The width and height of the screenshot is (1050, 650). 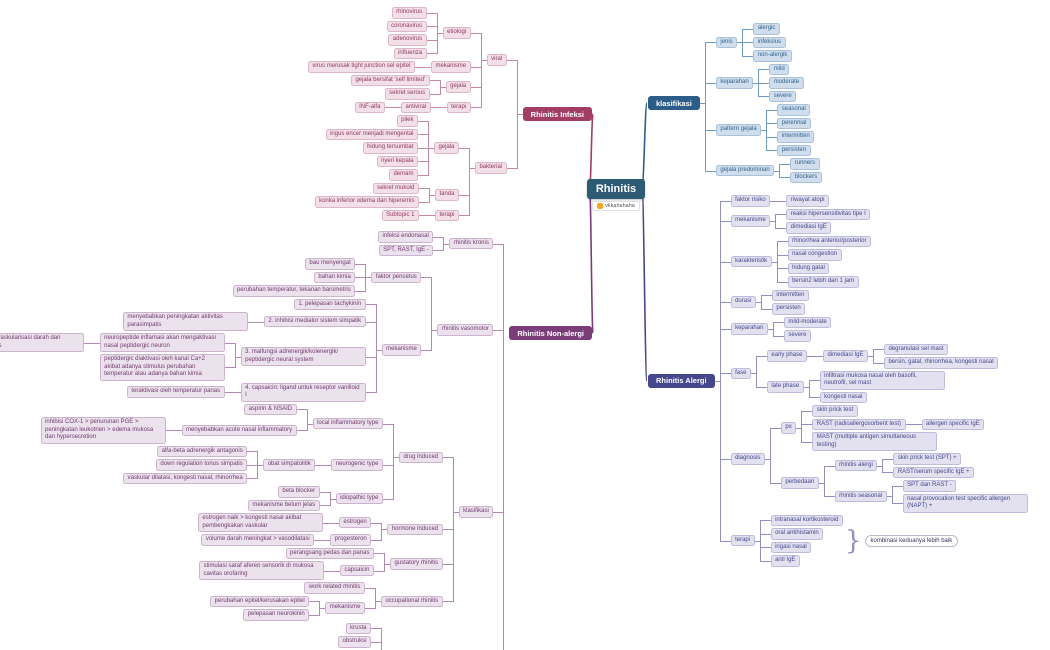 I want to click on node-bakterial: bakterial, so click(x=490, y=168).